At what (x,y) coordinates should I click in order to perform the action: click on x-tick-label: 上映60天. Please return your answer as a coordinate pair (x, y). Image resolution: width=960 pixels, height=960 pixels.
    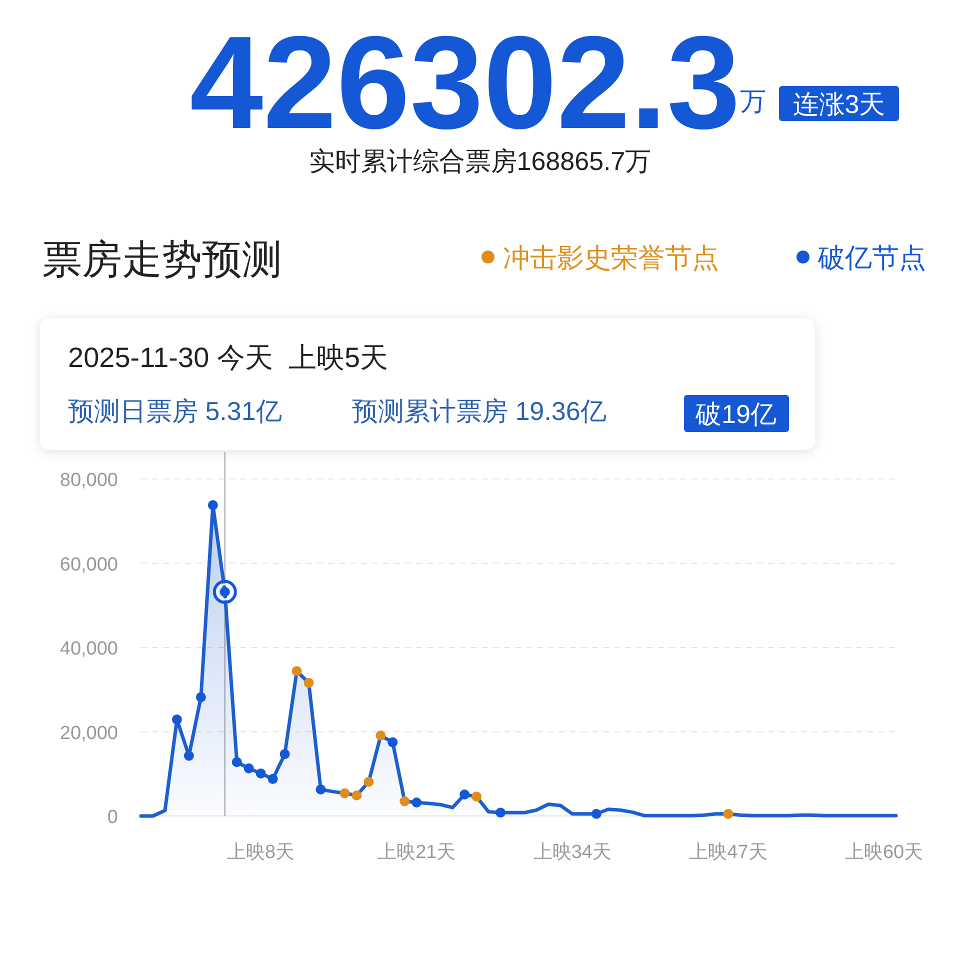
    Looking at the image, I should click on (884, 852).